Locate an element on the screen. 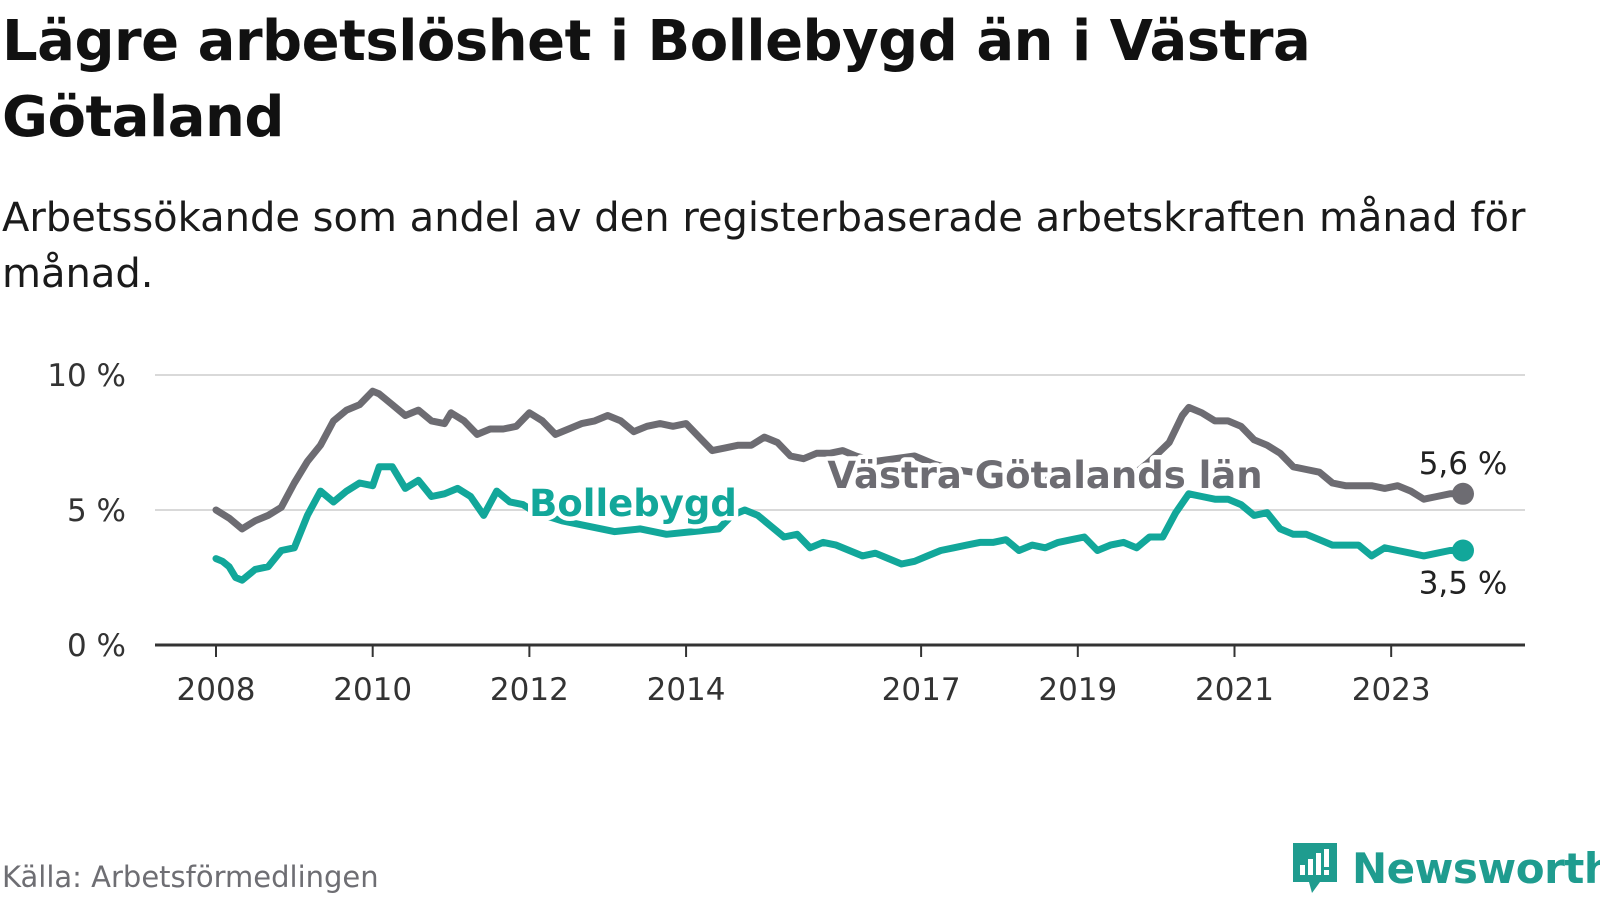 The width and height of the screenshot is (1600, 900). x-tick-label: 2023 is located at coordinates (1391, 690).